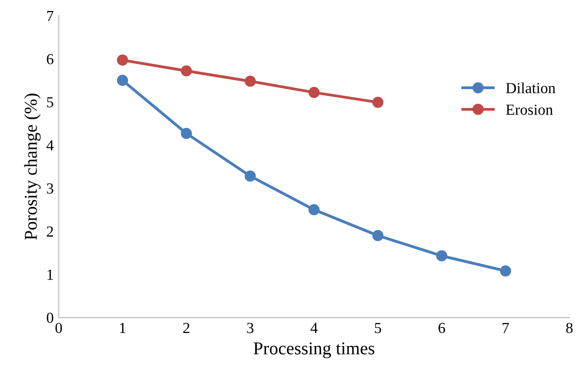 The height and width of the screenshot is (392, 587). I want to click on y-tick-label: 1, so click(50, 275).